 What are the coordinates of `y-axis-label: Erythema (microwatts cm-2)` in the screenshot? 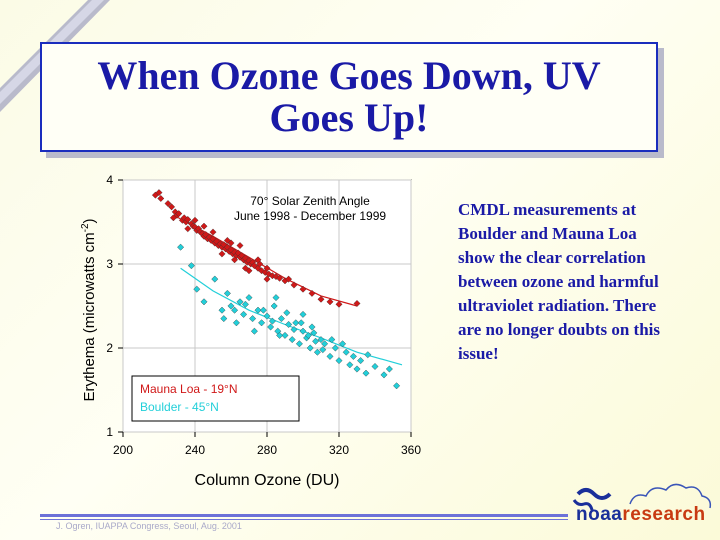 It's located at (89, 309).